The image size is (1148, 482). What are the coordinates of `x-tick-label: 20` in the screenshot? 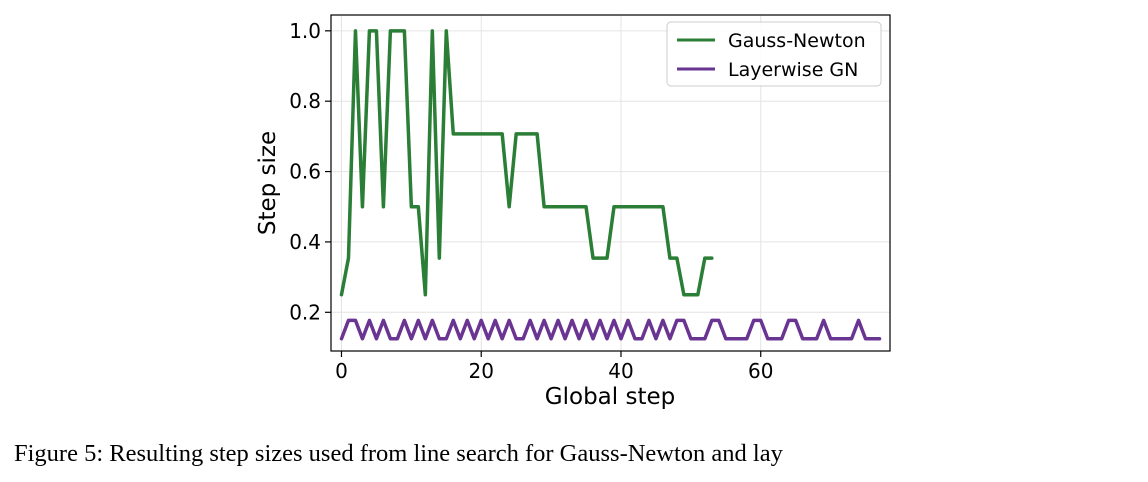 It's located at (481, 371).